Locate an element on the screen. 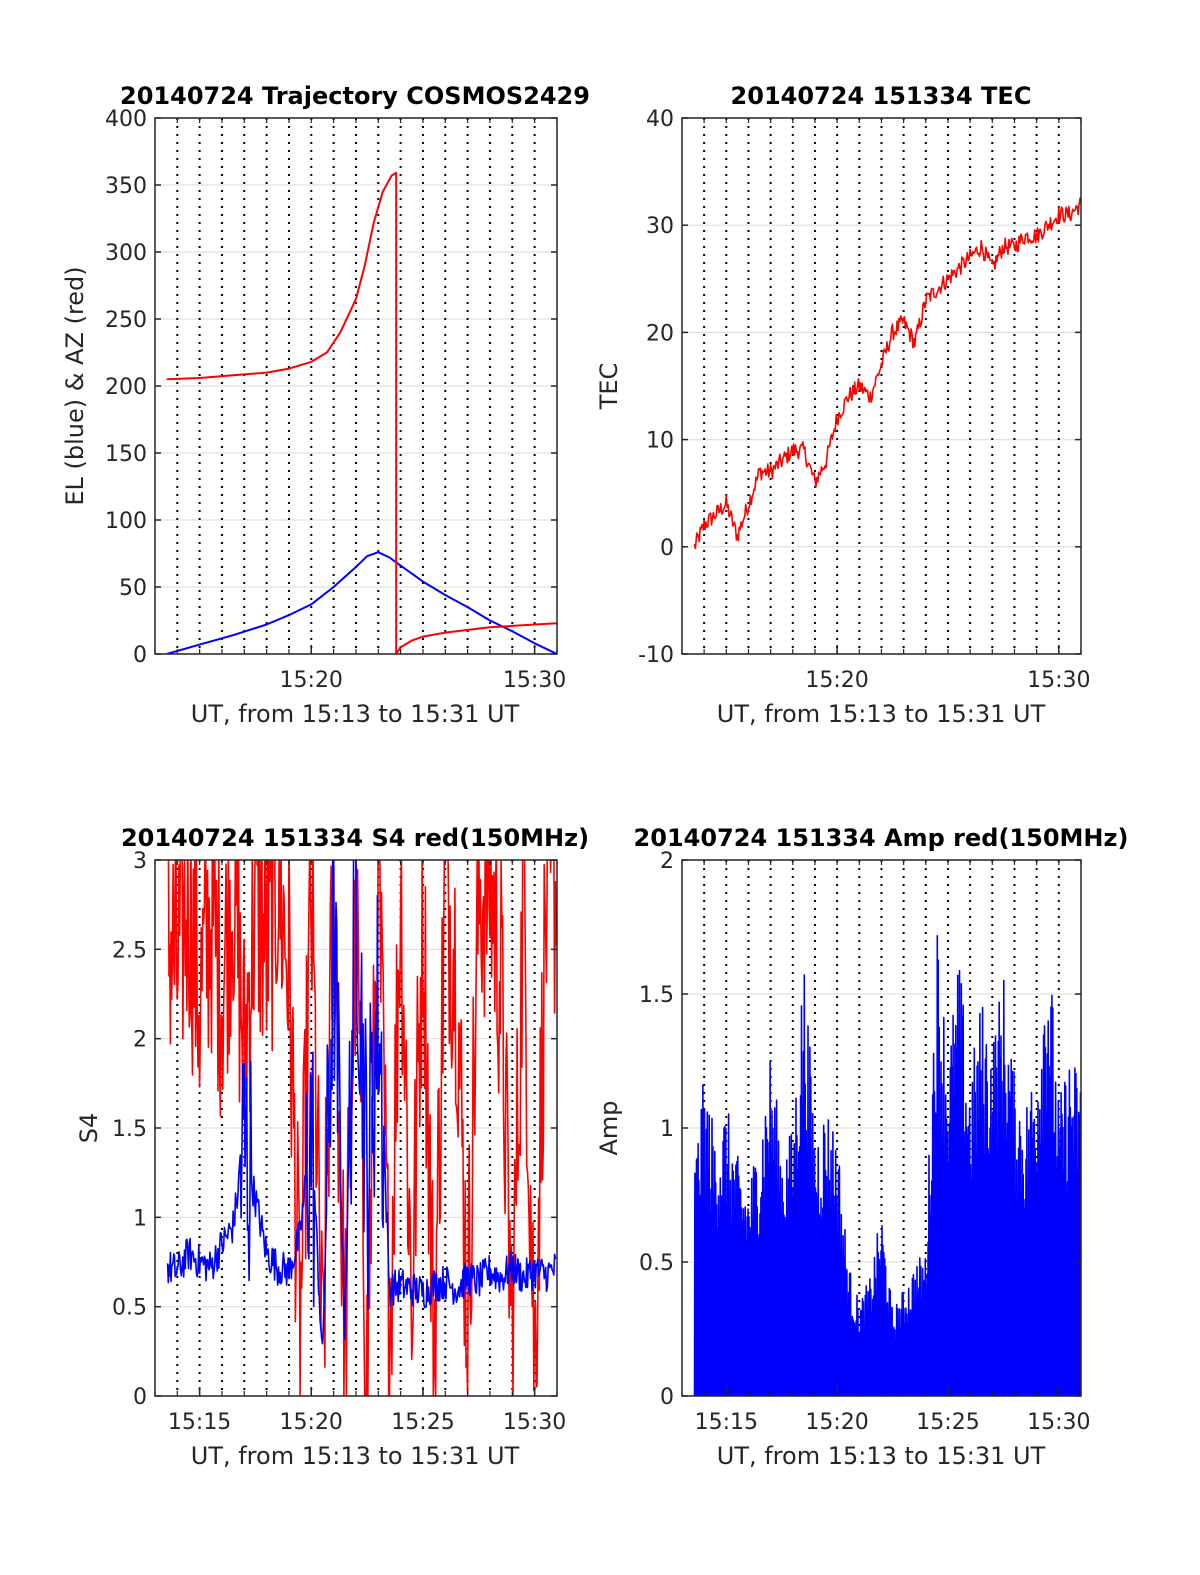 This screenshot has width=1200, height=1575. y-tick-label: 3 is located at coordinates (140, 861).